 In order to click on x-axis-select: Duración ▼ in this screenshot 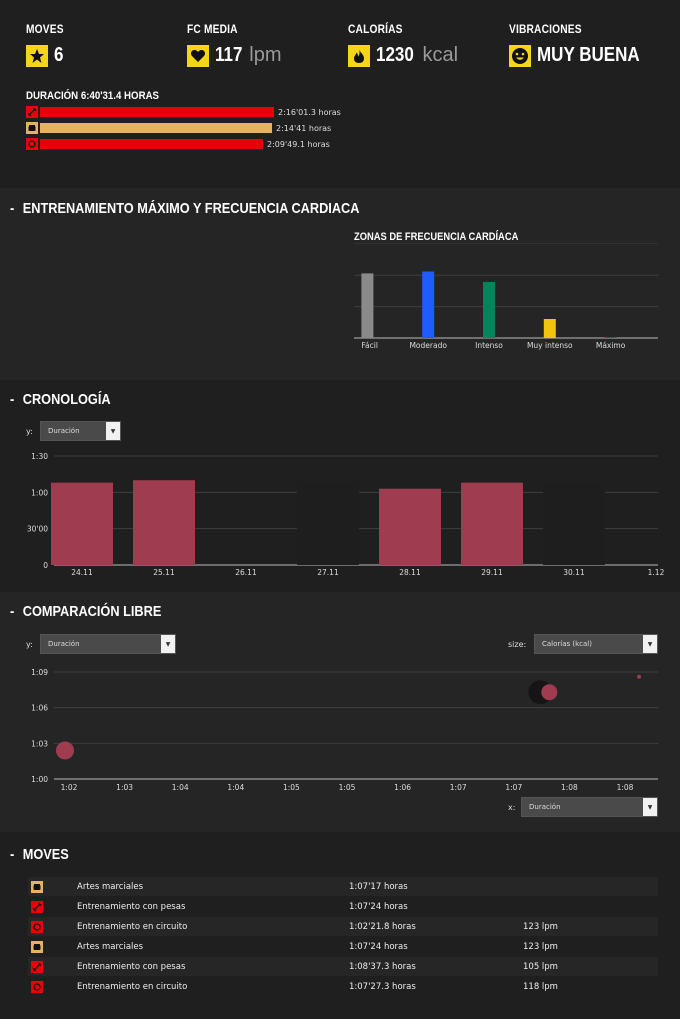, I will do `click(589, 807)`.